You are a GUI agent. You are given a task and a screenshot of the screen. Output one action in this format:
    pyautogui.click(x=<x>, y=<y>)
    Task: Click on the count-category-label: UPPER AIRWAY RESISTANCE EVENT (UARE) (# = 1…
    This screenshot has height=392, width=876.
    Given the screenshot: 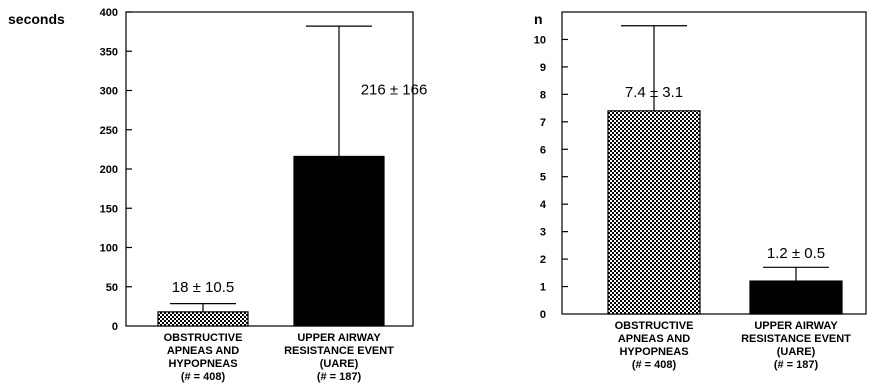 What is the action you would take?
    pyautogui.click(x=796, y=345)
    